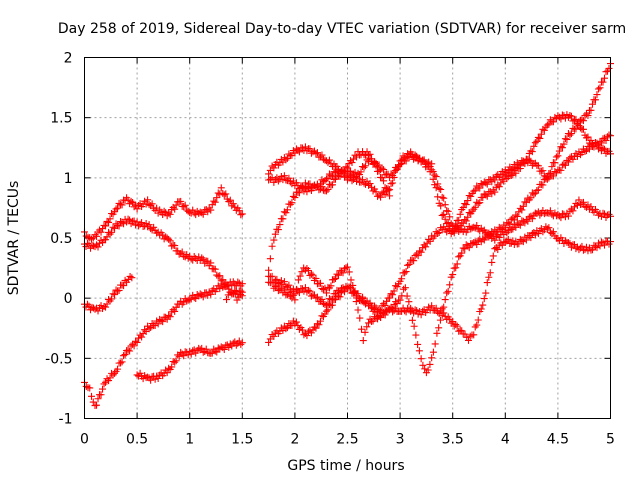 This screenshot has height=485, width=640. I want to click on series-arc-i, so click(439, 193).